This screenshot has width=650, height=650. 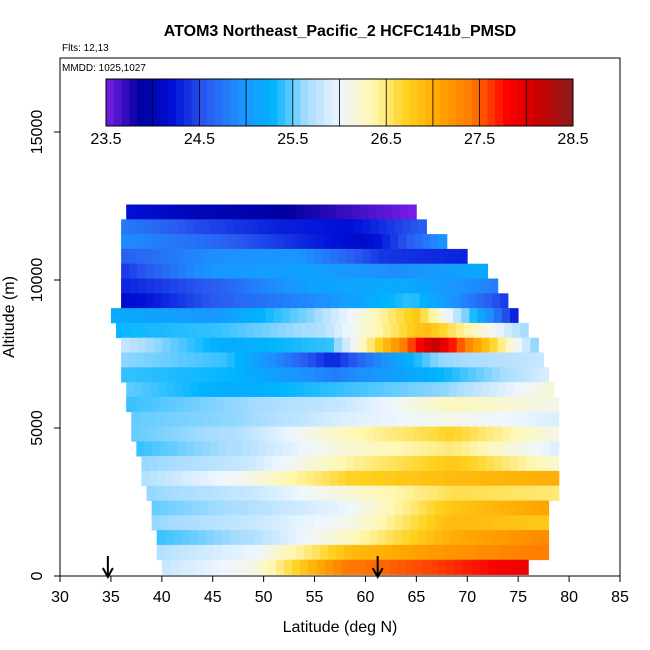 What do you see at coordinates (242, 568) in the screenshot?
I see `flight-arrows` at bounding box center [242, 568].